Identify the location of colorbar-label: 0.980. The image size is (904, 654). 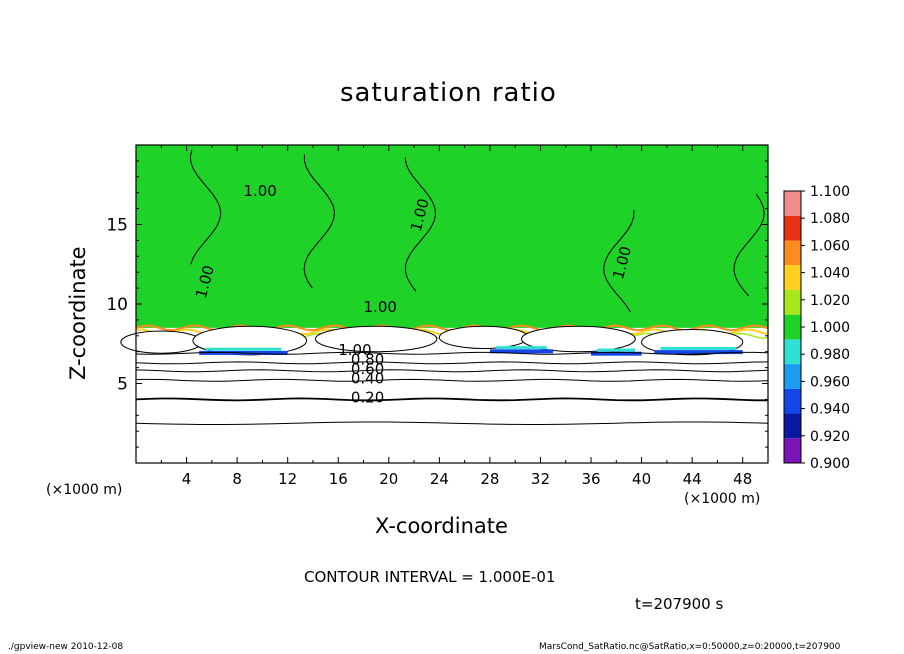
(830, 355).